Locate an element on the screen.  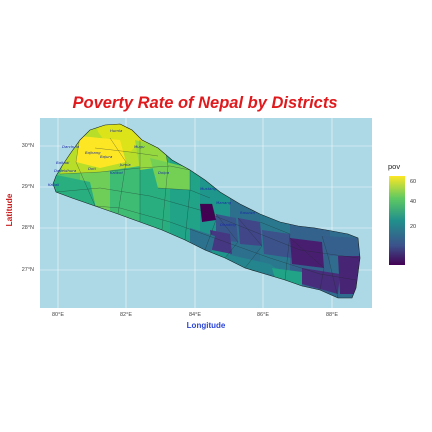
district-label: Jumla is located at coordinates (125, 164).